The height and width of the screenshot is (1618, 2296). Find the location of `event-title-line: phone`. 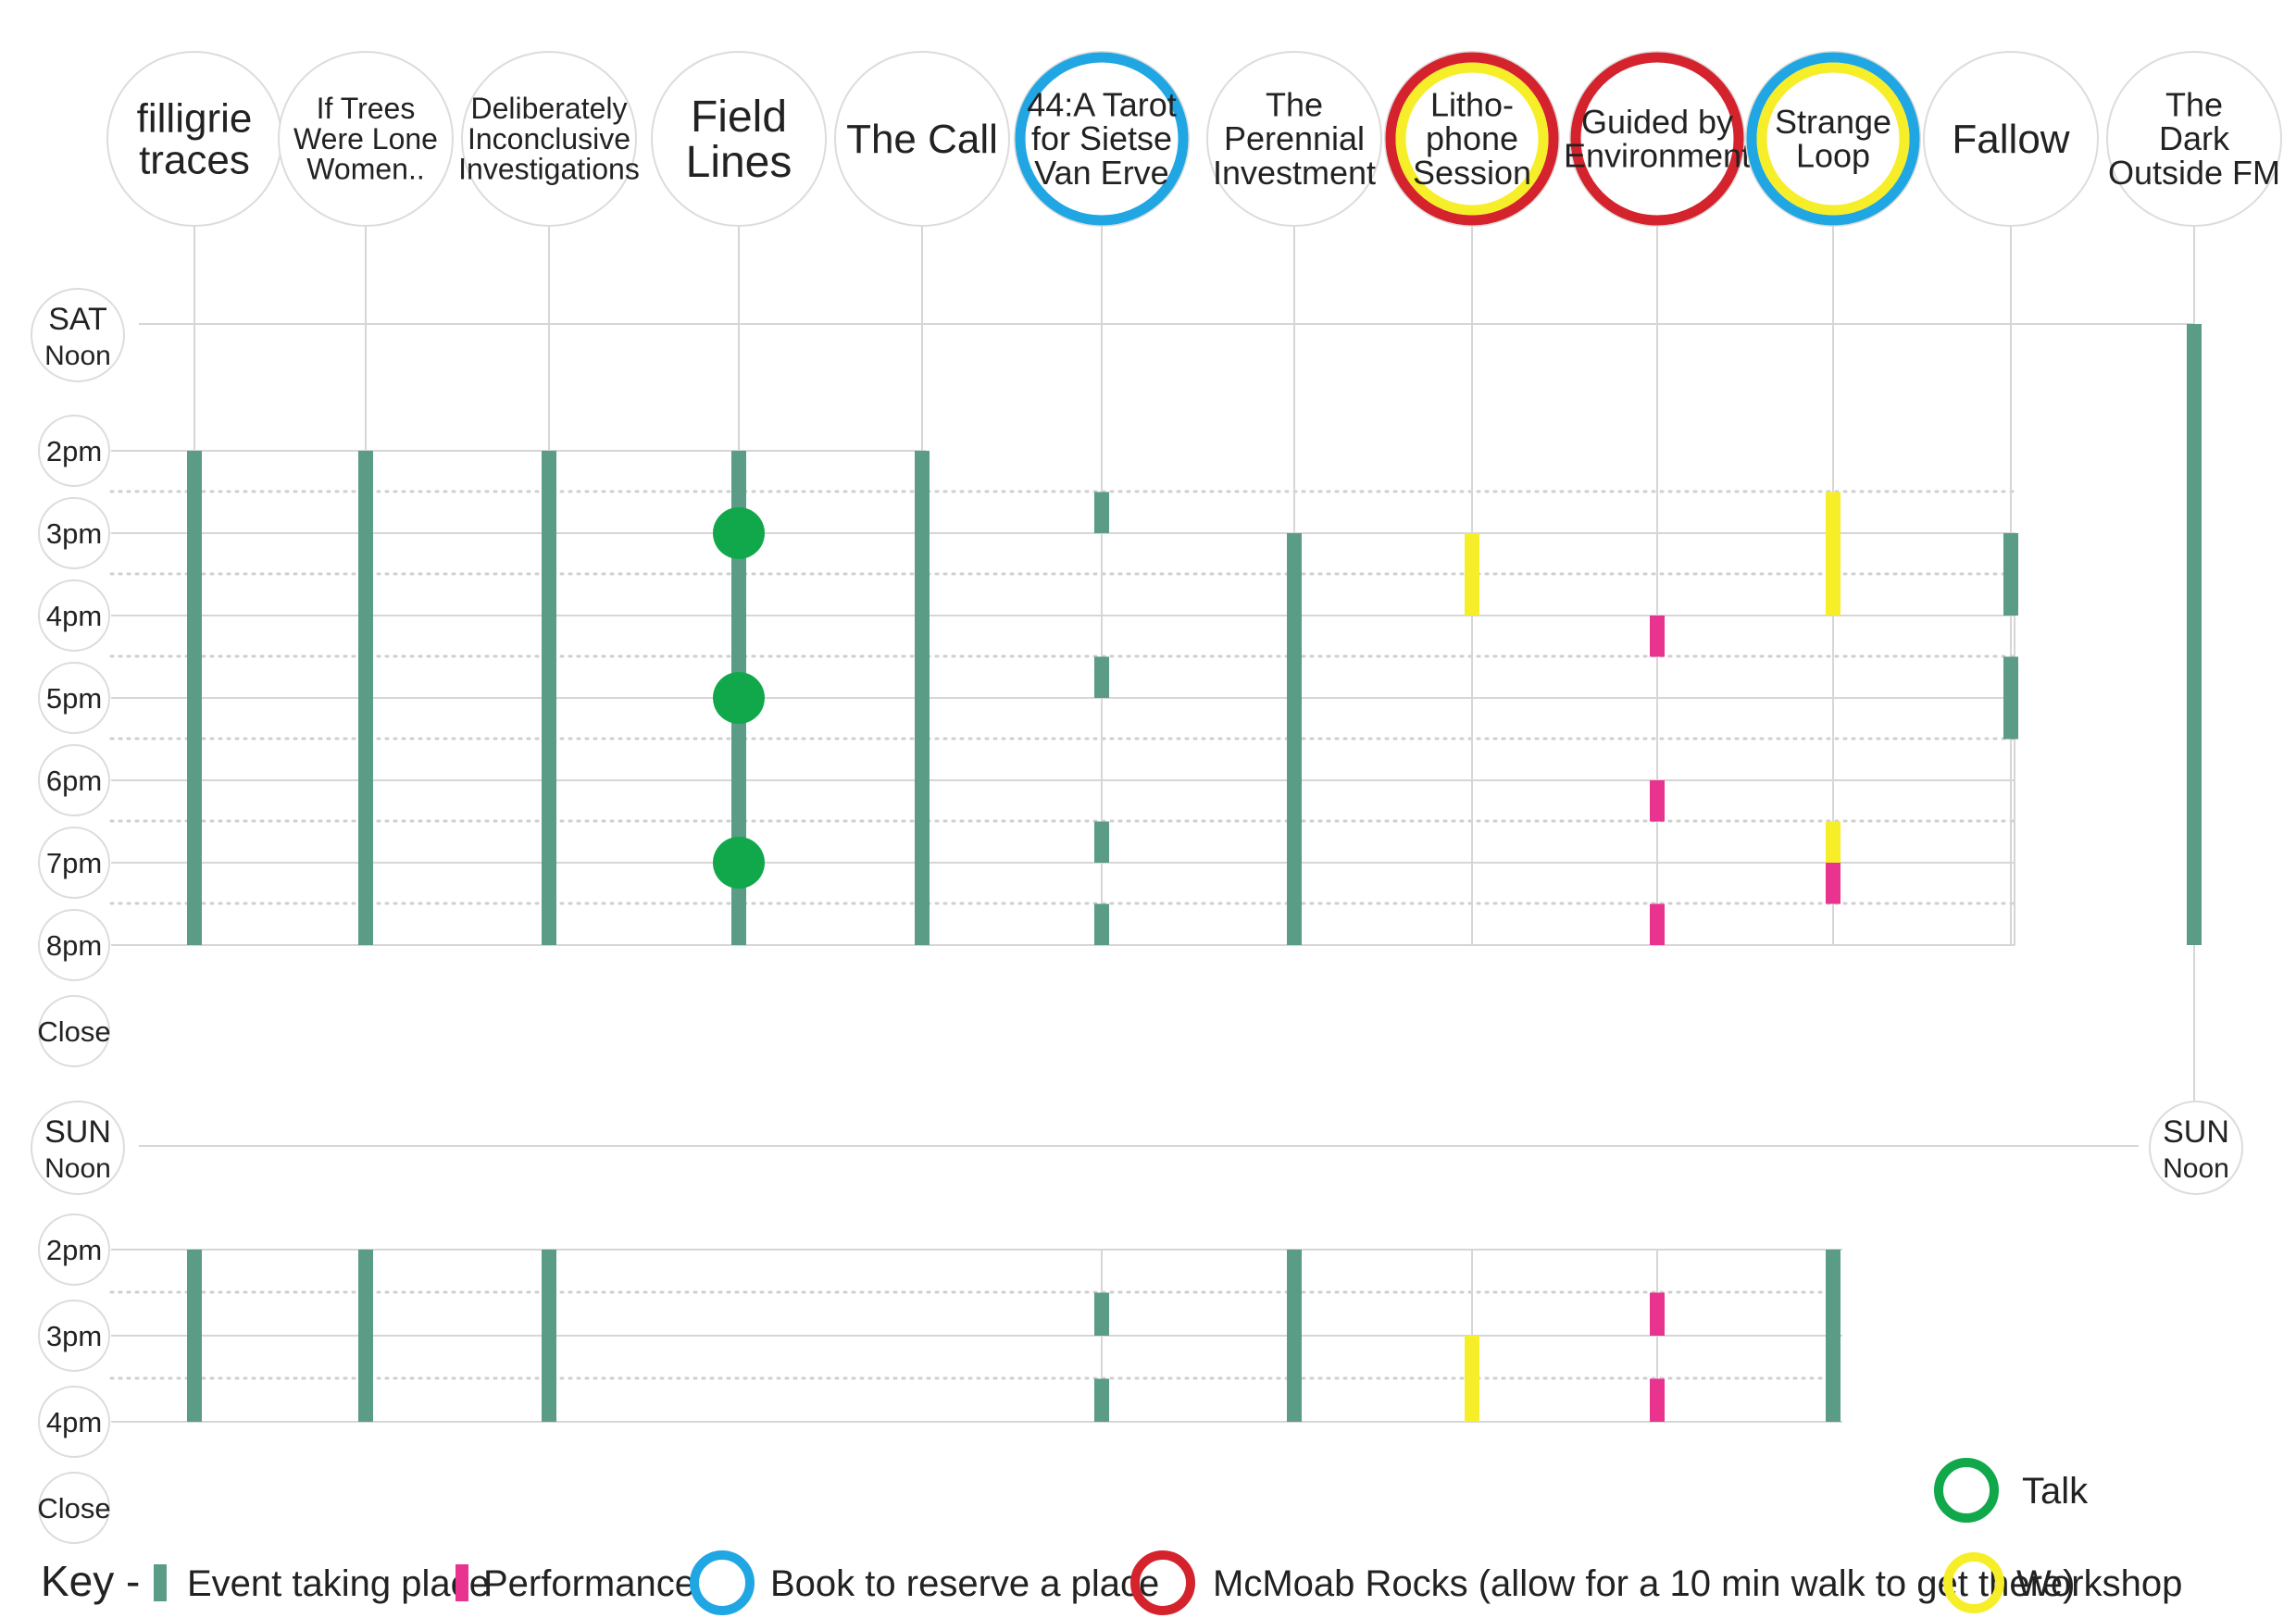

event-title-line: phone is located at coordinates (1472, 138).